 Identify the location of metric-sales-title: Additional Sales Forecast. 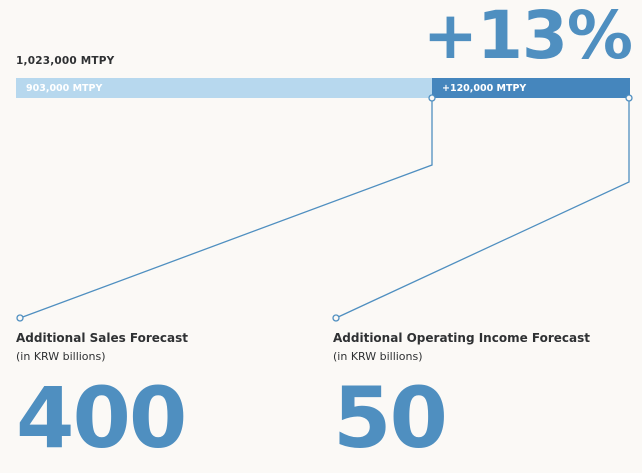
(102, 338).